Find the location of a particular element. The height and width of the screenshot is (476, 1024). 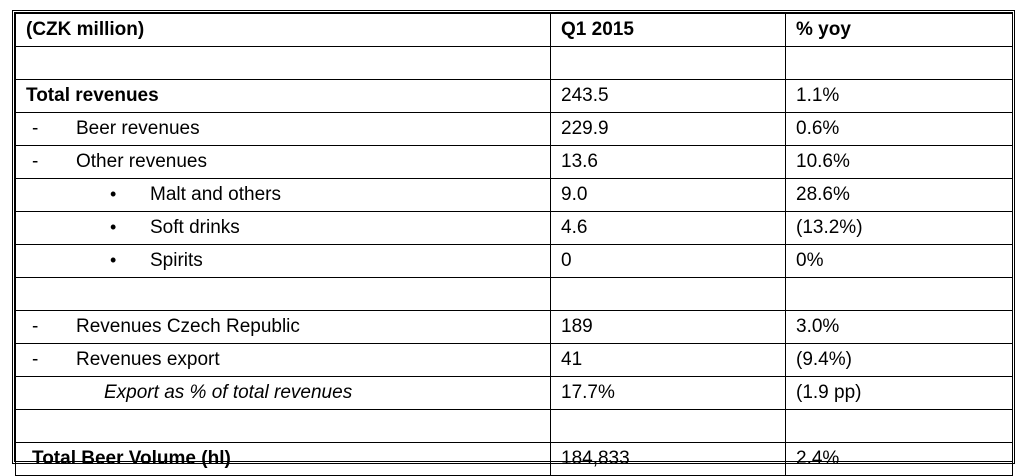

header-period: Q1 2015 is located at coordinates (668, 30).